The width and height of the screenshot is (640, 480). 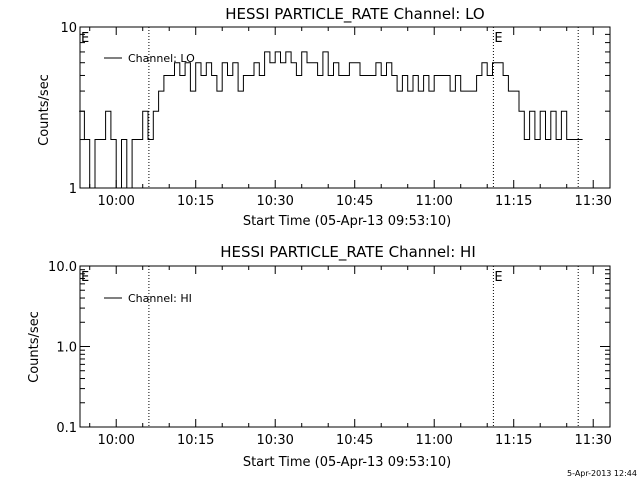 I want to click on footer-timestamp: 5-Apr-2013 12:44, so click(x=602, y=473).